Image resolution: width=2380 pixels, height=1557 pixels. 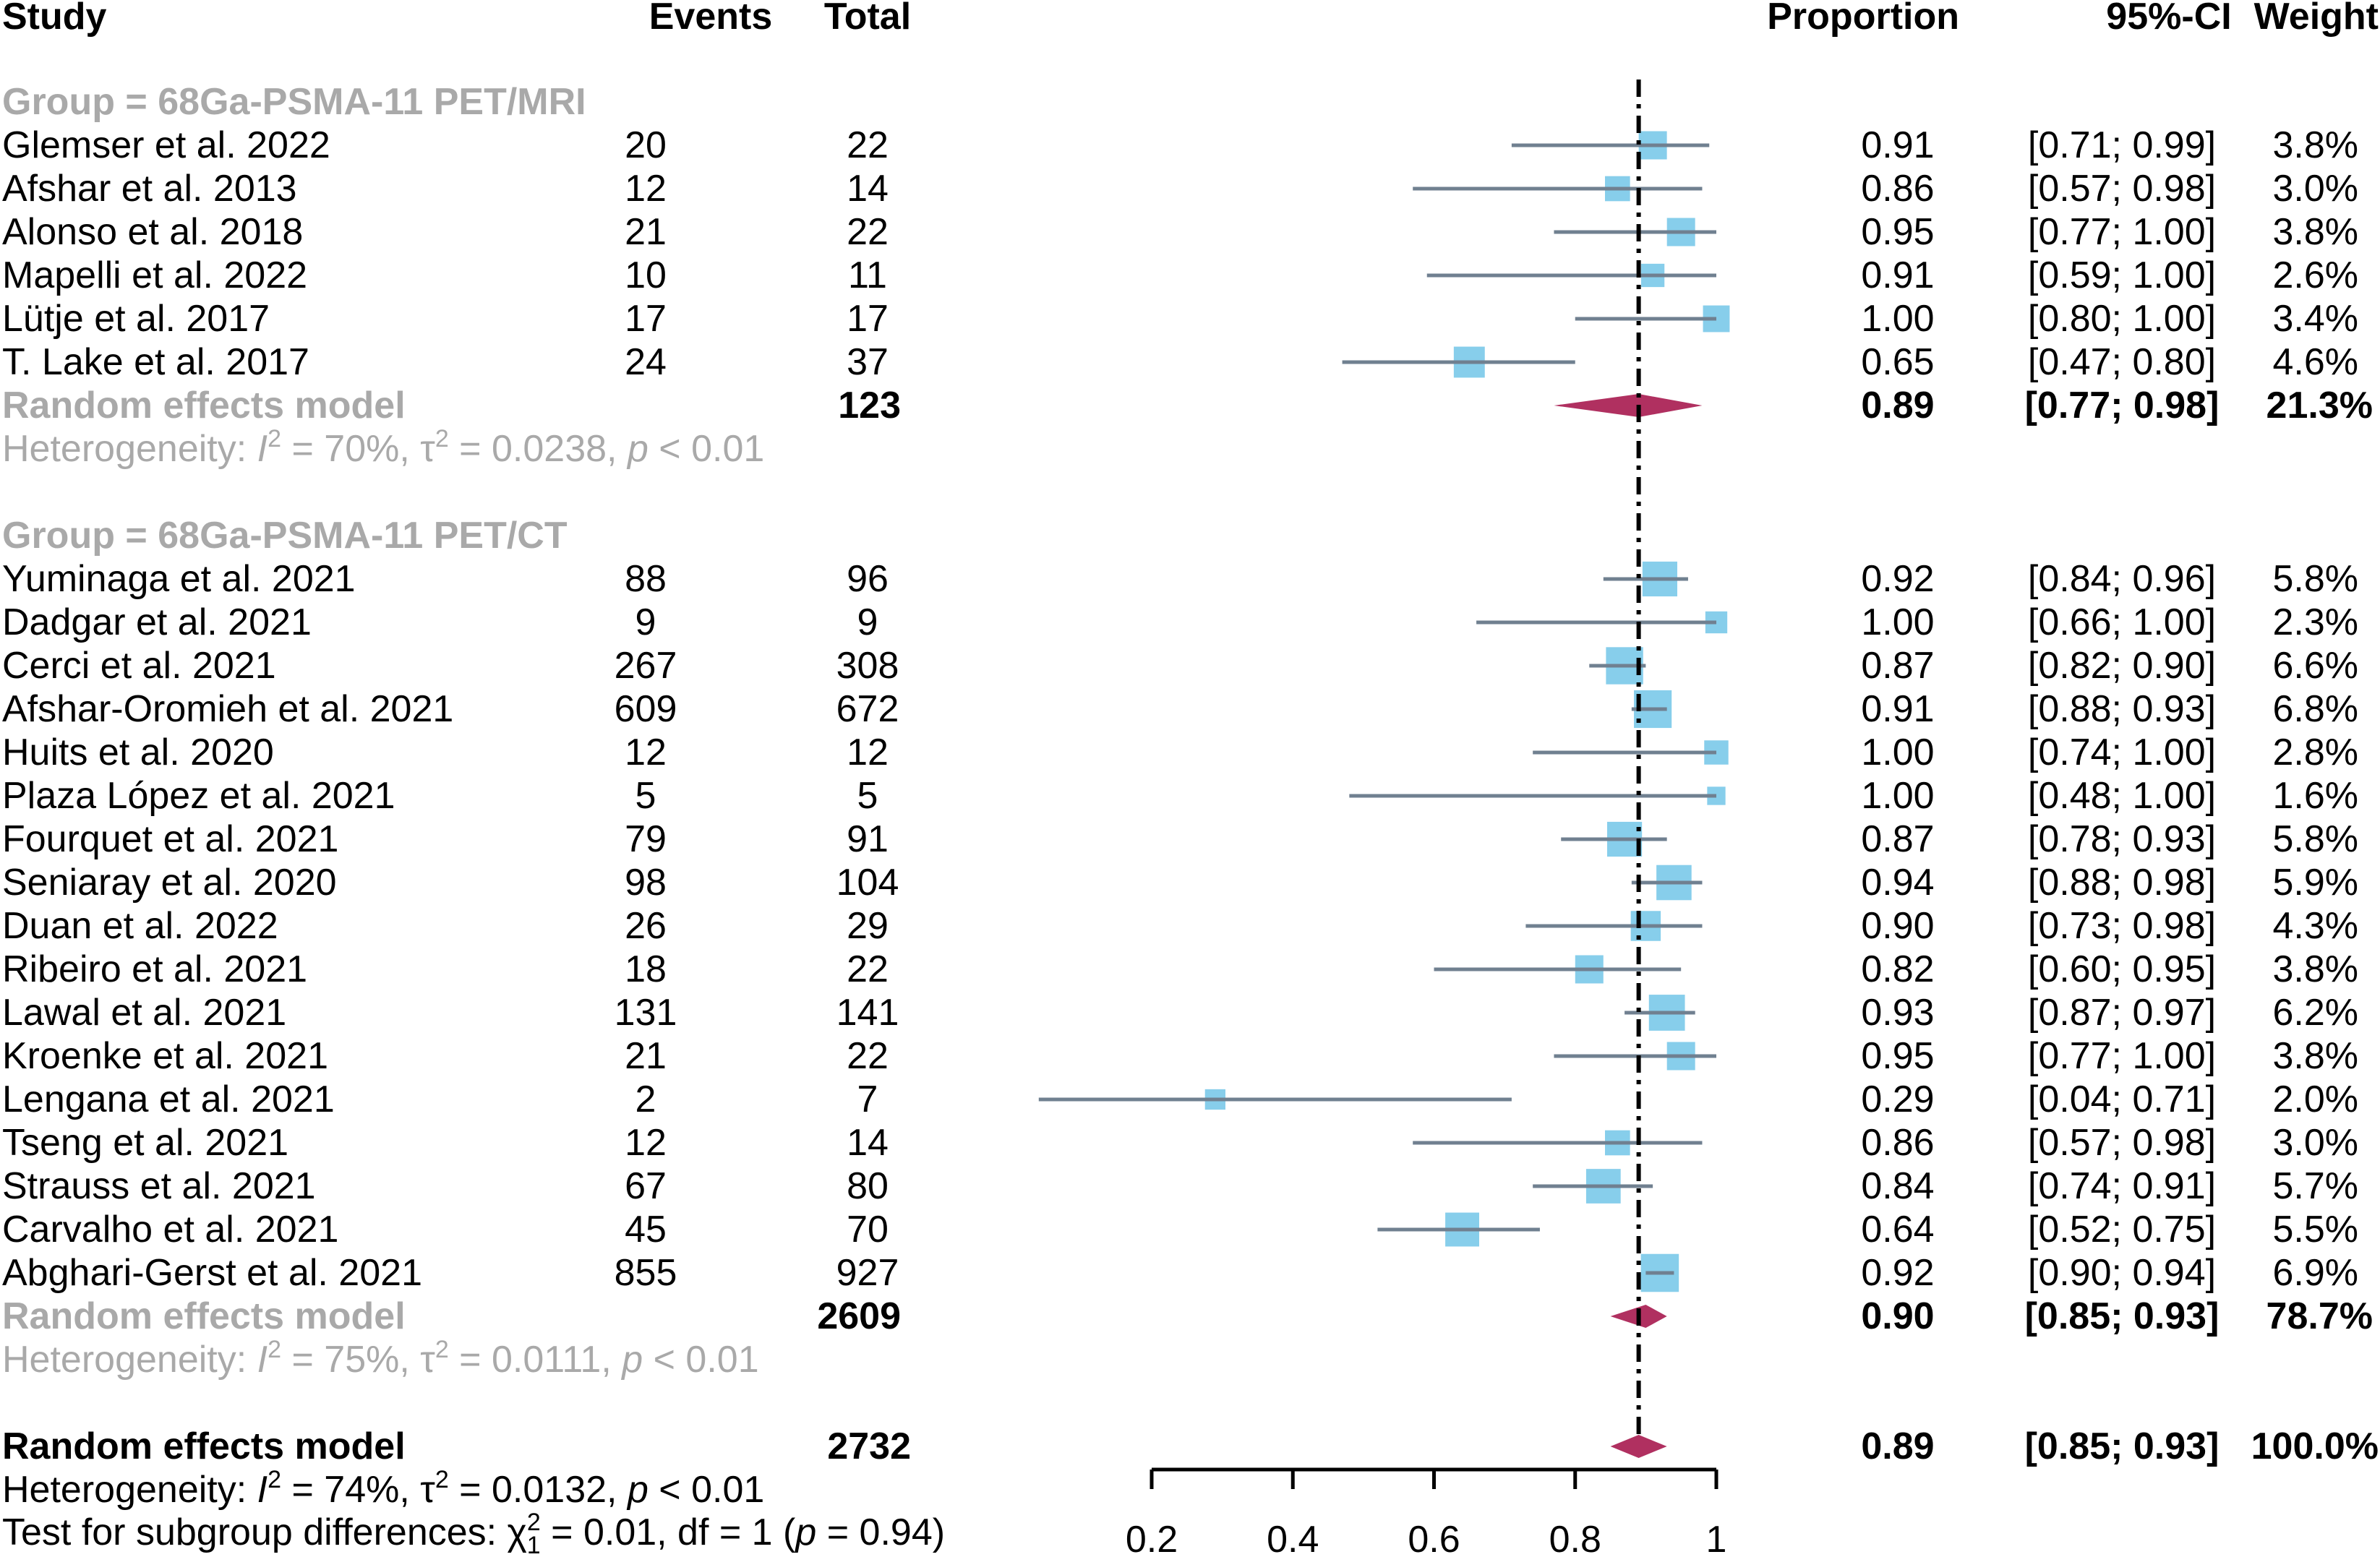 What do you see at coordinates (2315, 275) in the screenshot?
I see `study-weight: 2.6%` at bounding box center [2315, 275].